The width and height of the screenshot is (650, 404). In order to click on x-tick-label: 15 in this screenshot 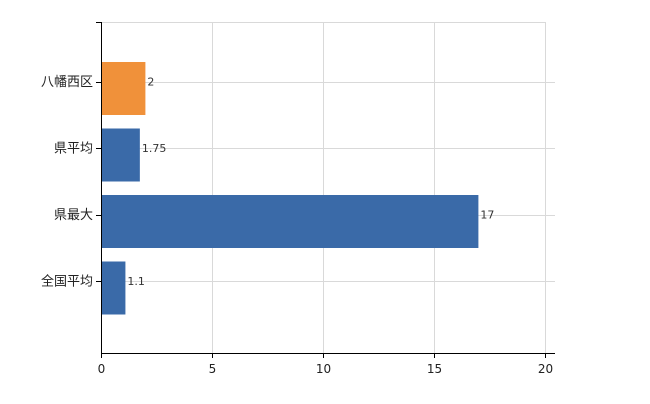, I will do `click(434, 369)`.